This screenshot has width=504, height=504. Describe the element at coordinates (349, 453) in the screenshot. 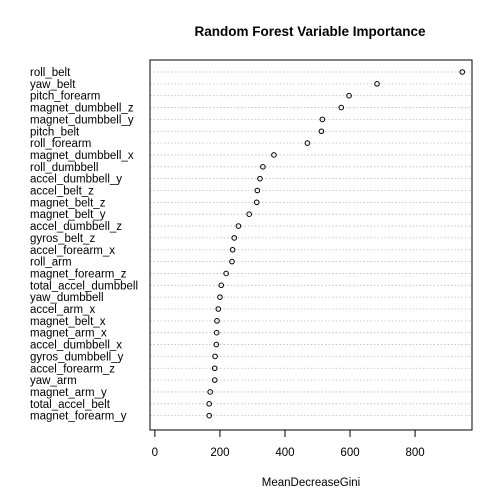

I see `x-tick-label: 600` at that location.